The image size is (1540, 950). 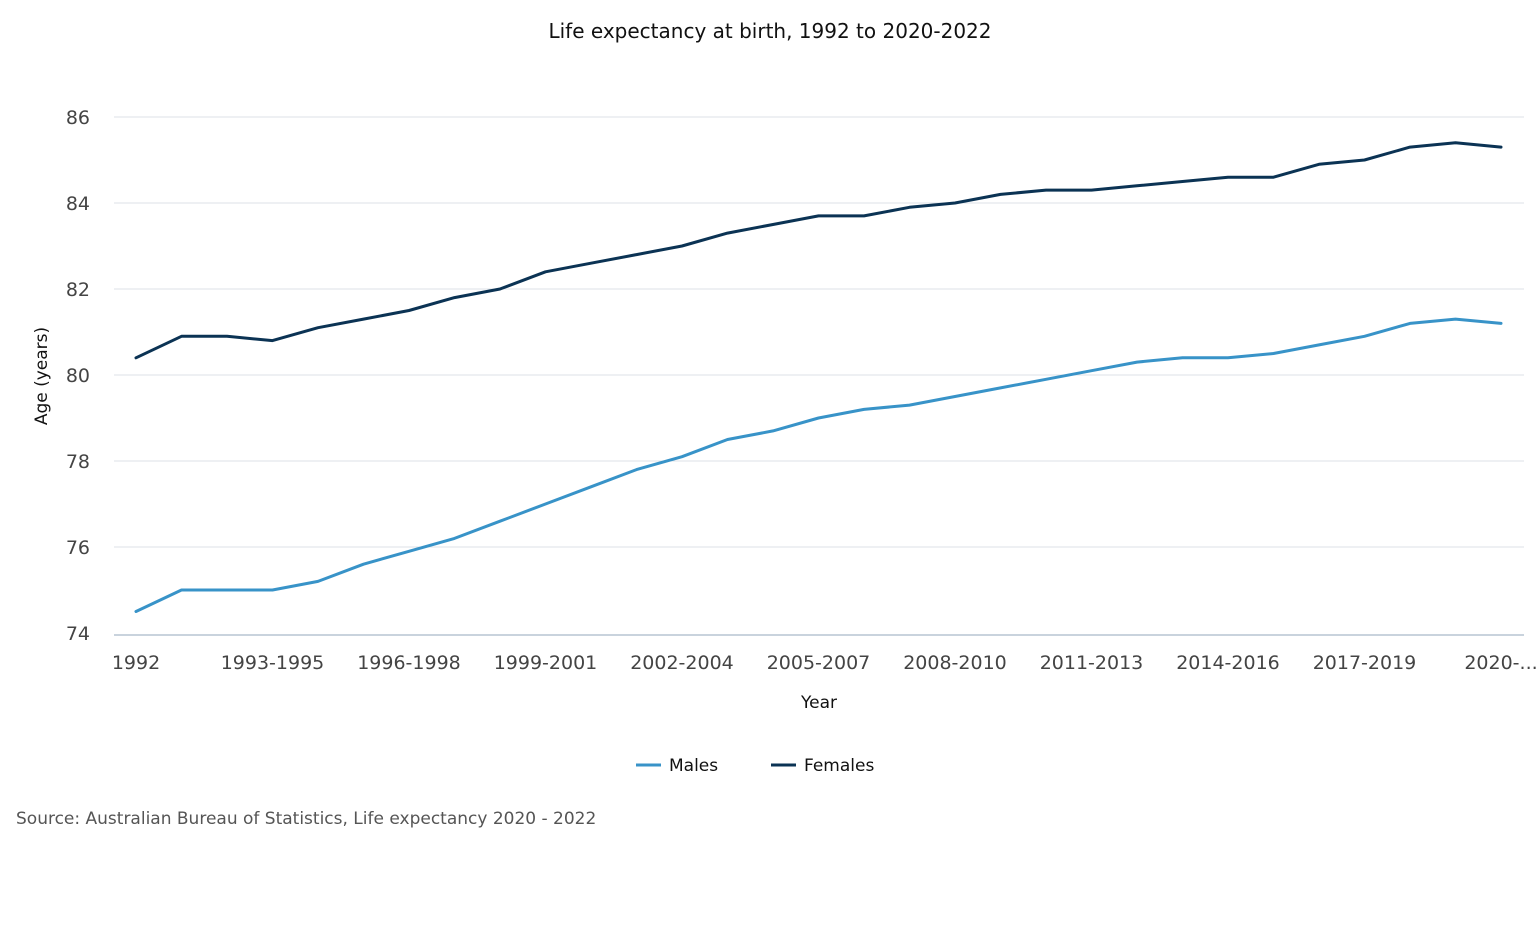 What do you see at coordinates (955, 663) in the screenshot?
I see `x-tick-label: 2008-2010` at bounding box center [955, 663].